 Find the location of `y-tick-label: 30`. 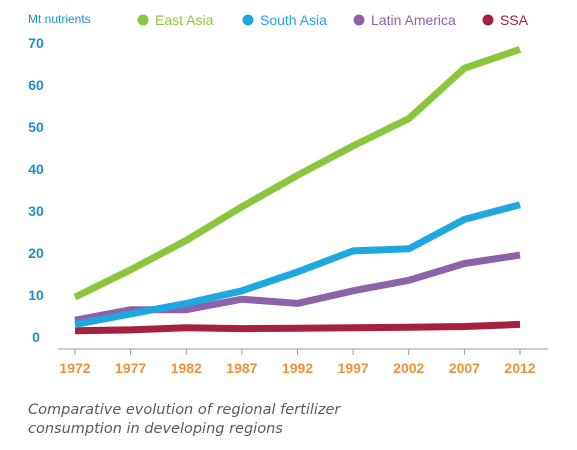

y-tick-label: 30 is located at coordinates (36, 211).